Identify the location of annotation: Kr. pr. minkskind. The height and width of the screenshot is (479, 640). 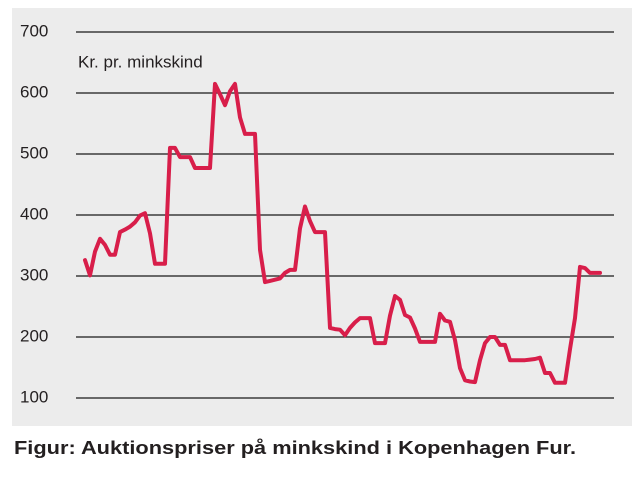
(140, 61).